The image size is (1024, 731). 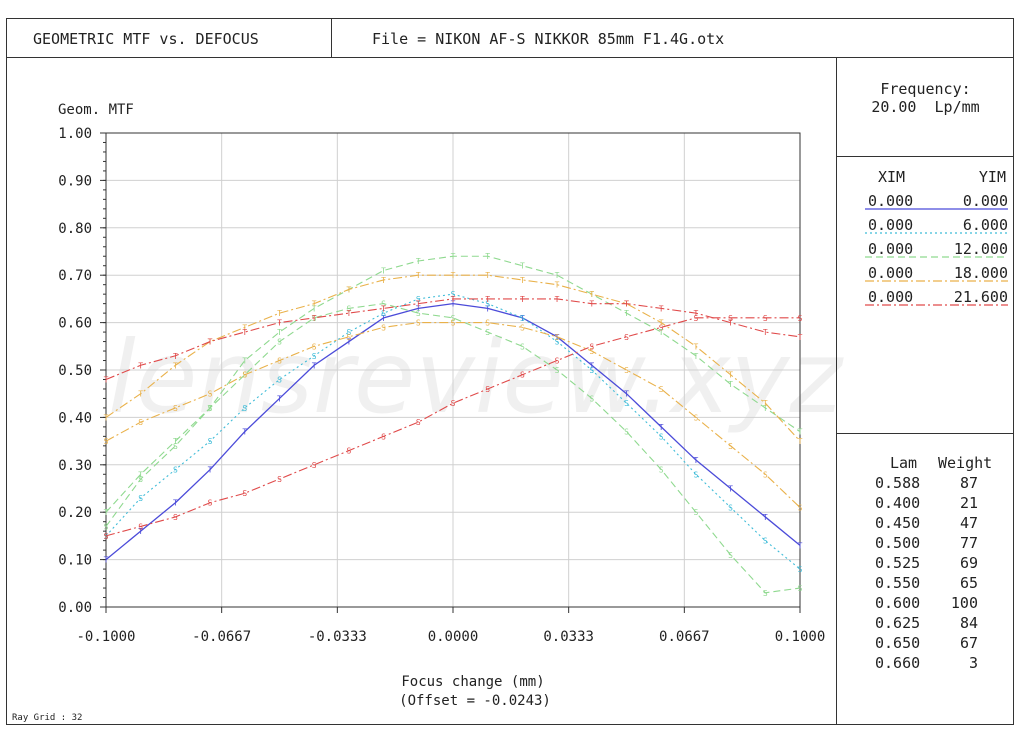 I want to click on series-line, so click(x=453, y=339).